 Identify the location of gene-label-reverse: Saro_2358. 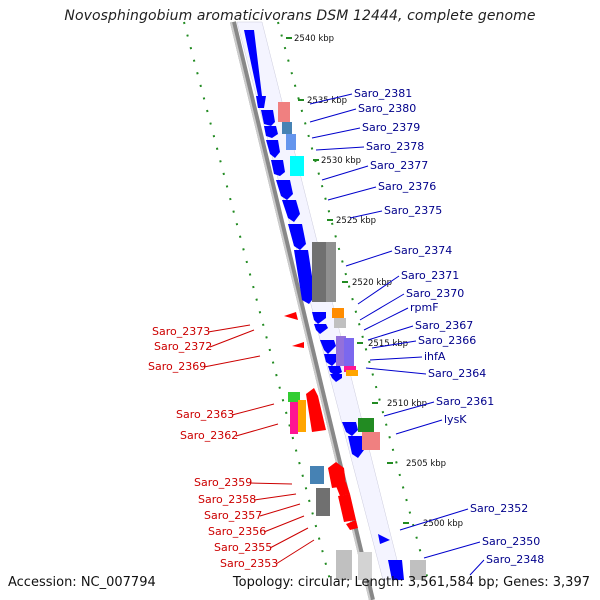
(227, 499).